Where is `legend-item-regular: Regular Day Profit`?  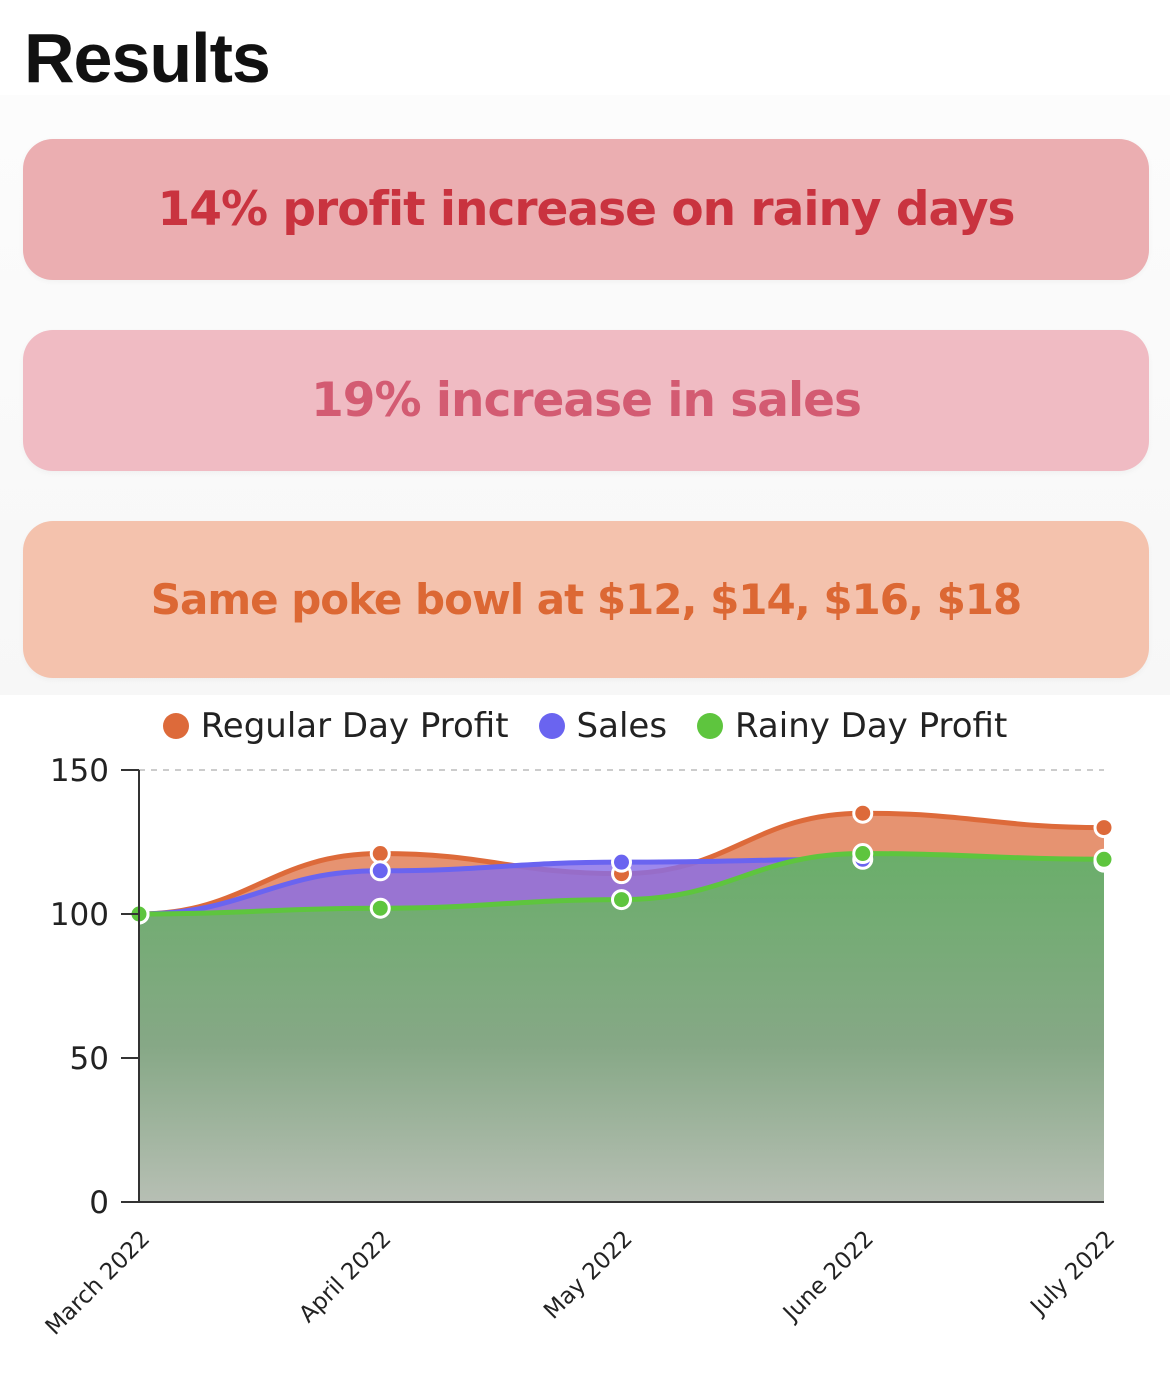 legend-item-regular: Regular Day Profit is located at coordinates (335, 726).